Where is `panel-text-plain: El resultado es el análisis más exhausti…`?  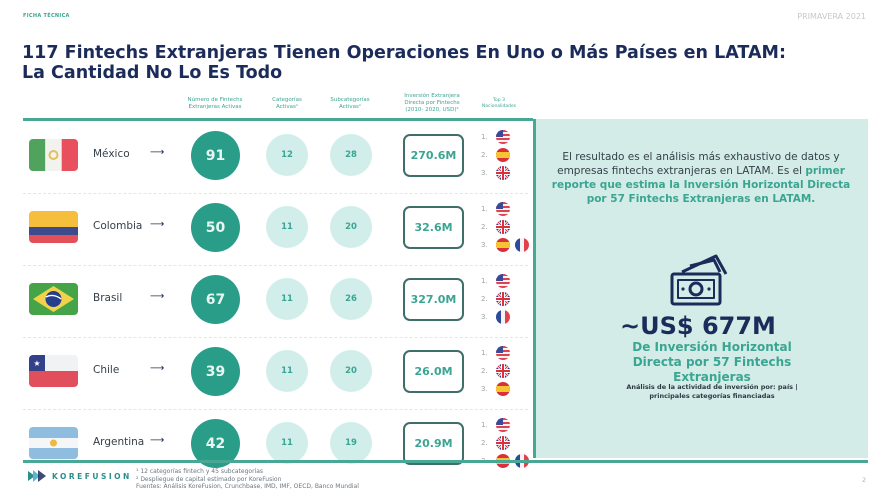 panel-text-plain: El resultado es el análisis más exhausti… is located at coordinates (698, 164).